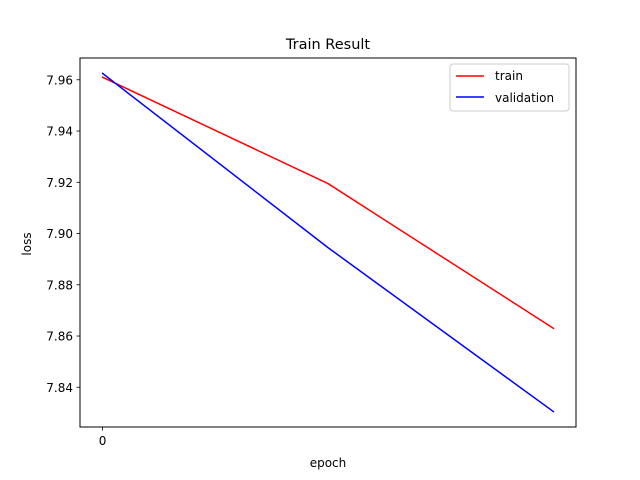 This screenshot has height=480, width=640. Describe the element at coordinates (103, 441) in the screenshot. I see `x-tick-label: 0` at that location.